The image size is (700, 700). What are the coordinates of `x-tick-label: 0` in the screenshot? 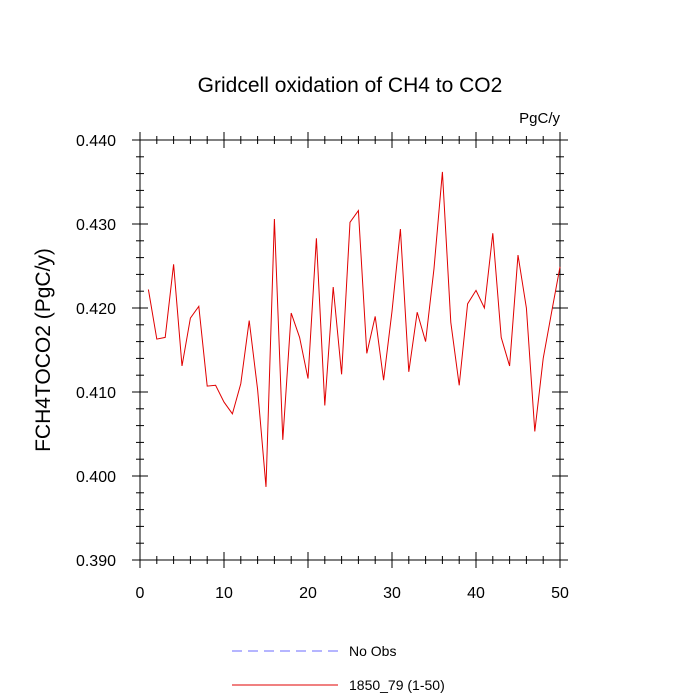 It's located at (140, 593).